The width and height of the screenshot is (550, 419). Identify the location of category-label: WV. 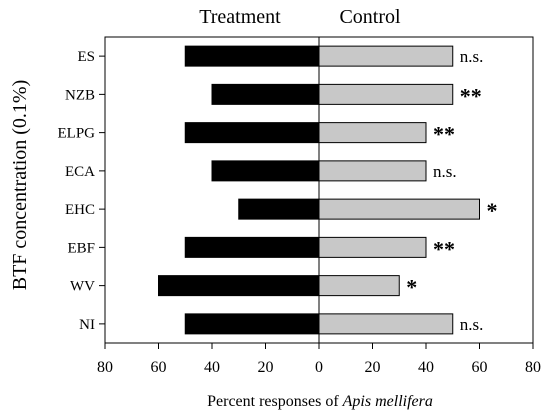
(82, 287).